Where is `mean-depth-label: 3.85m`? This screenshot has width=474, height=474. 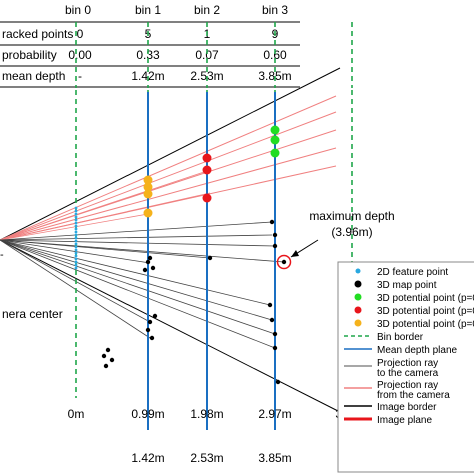 mean-depth-label: 3.85m is located at coordinates (274, 458).